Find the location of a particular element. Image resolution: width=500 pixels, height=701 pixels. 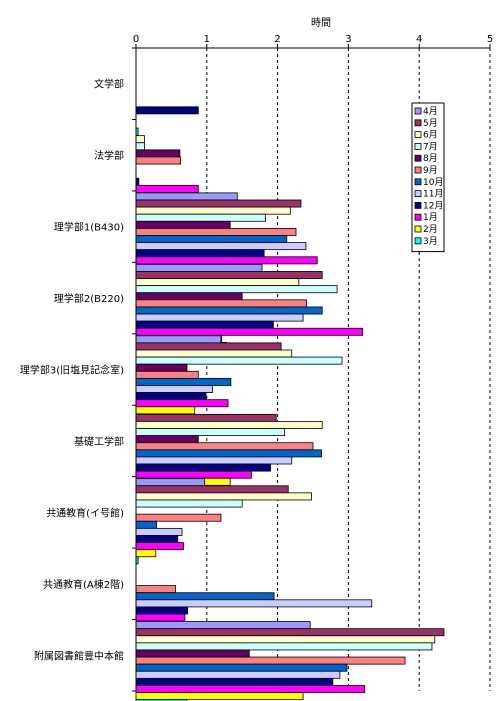

x-tick-label: 5 is located at coordinates (490, 39).